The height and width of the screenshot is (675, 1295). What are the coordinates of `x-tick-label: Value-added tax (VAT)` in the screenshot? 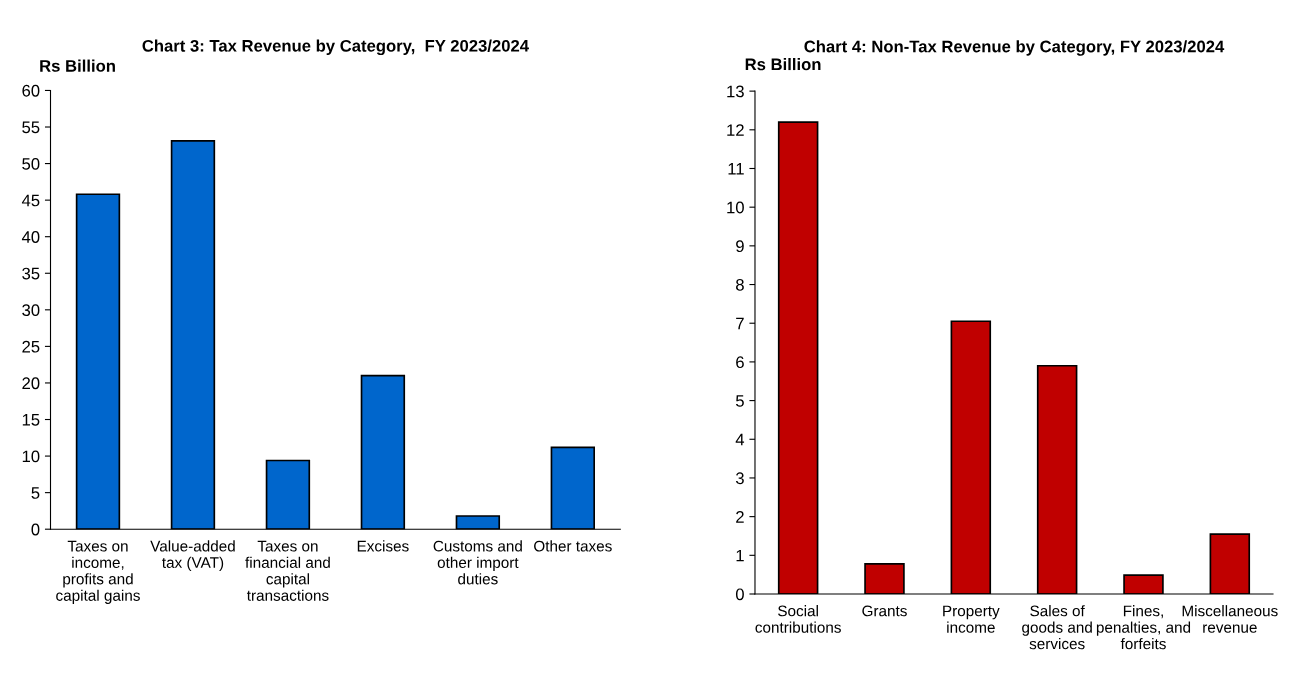 It's located at (192, 555).